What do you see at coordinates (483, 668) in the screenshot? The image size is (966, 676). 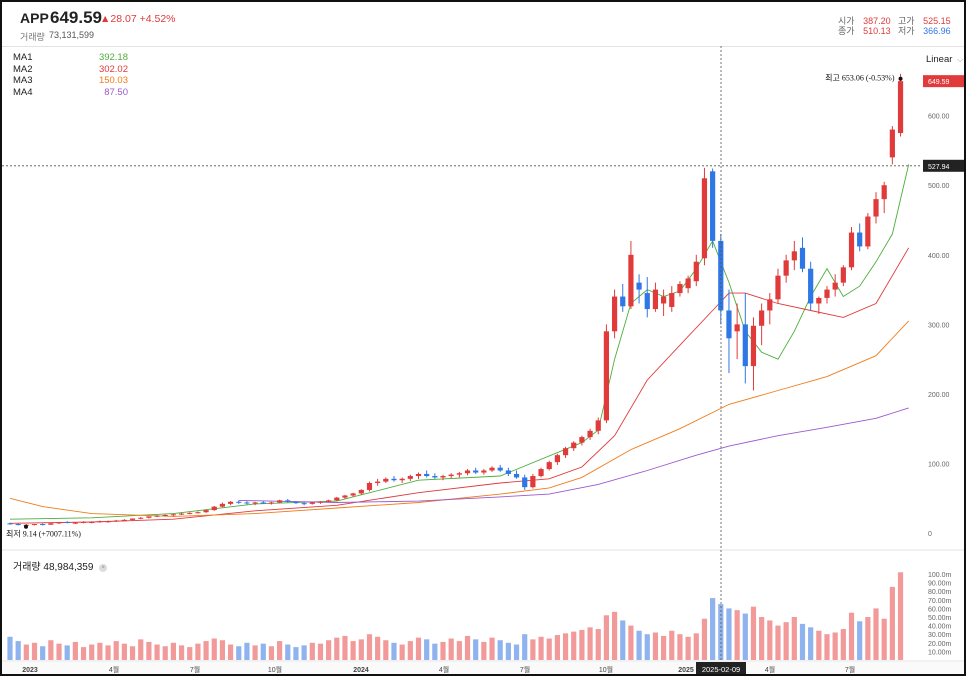 I see `time-axis-bg` at bounding box center [483, 668].